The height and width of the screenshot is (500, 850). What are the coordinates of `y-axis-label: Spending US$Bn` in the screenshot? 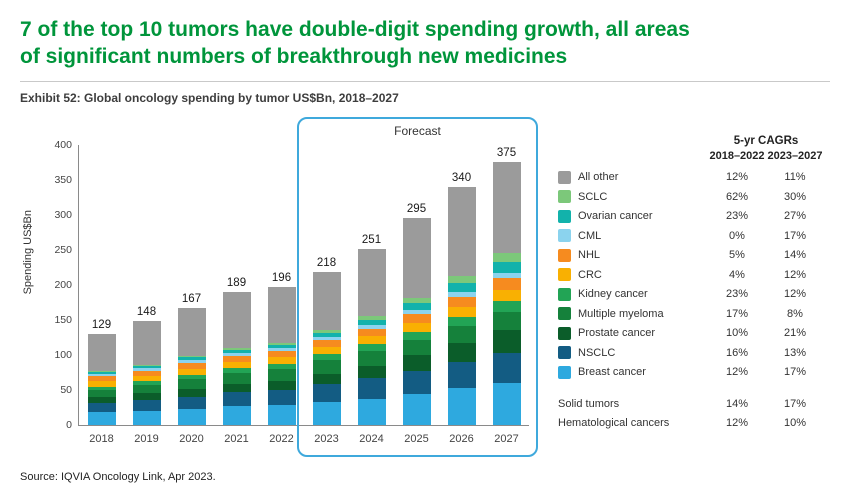 It's located at (28, 251).